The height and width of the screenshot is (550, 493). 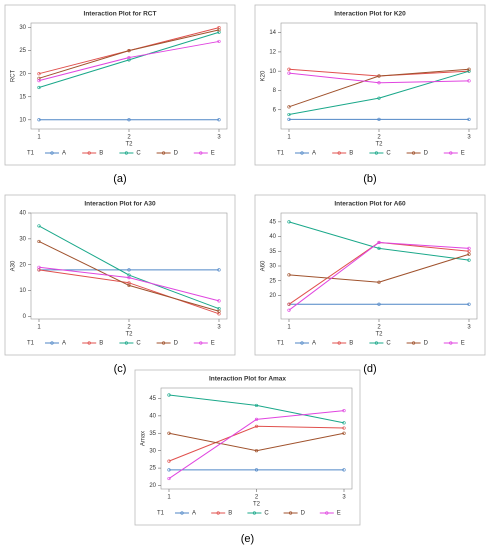 I want to click on y-axis-label: A30, so click(x=14, y=265).